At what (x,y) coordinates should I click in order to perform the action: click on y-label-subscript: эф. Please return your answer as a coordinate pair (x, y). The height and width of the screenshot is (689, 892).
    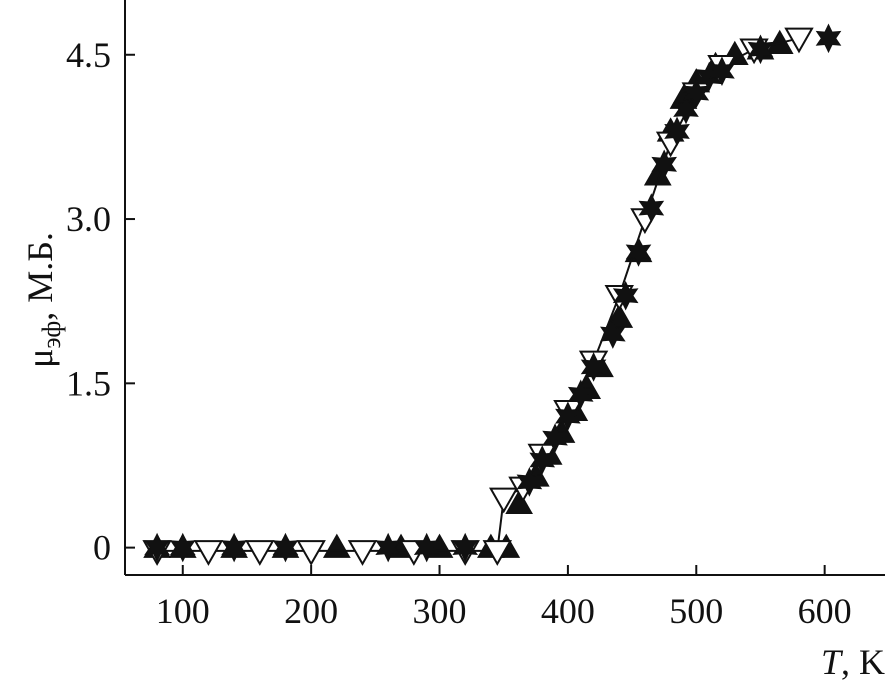
    Looking at the image, I should click on (51, 335).